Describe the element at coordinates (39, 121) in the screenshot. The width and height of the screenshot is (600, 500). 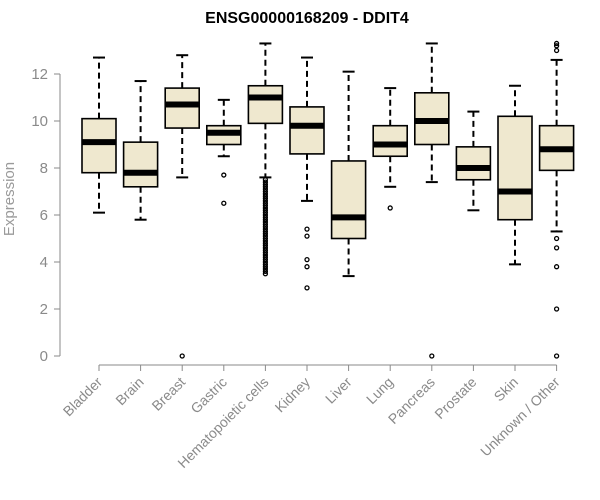
I see `y-tick-label: 10` at that location.